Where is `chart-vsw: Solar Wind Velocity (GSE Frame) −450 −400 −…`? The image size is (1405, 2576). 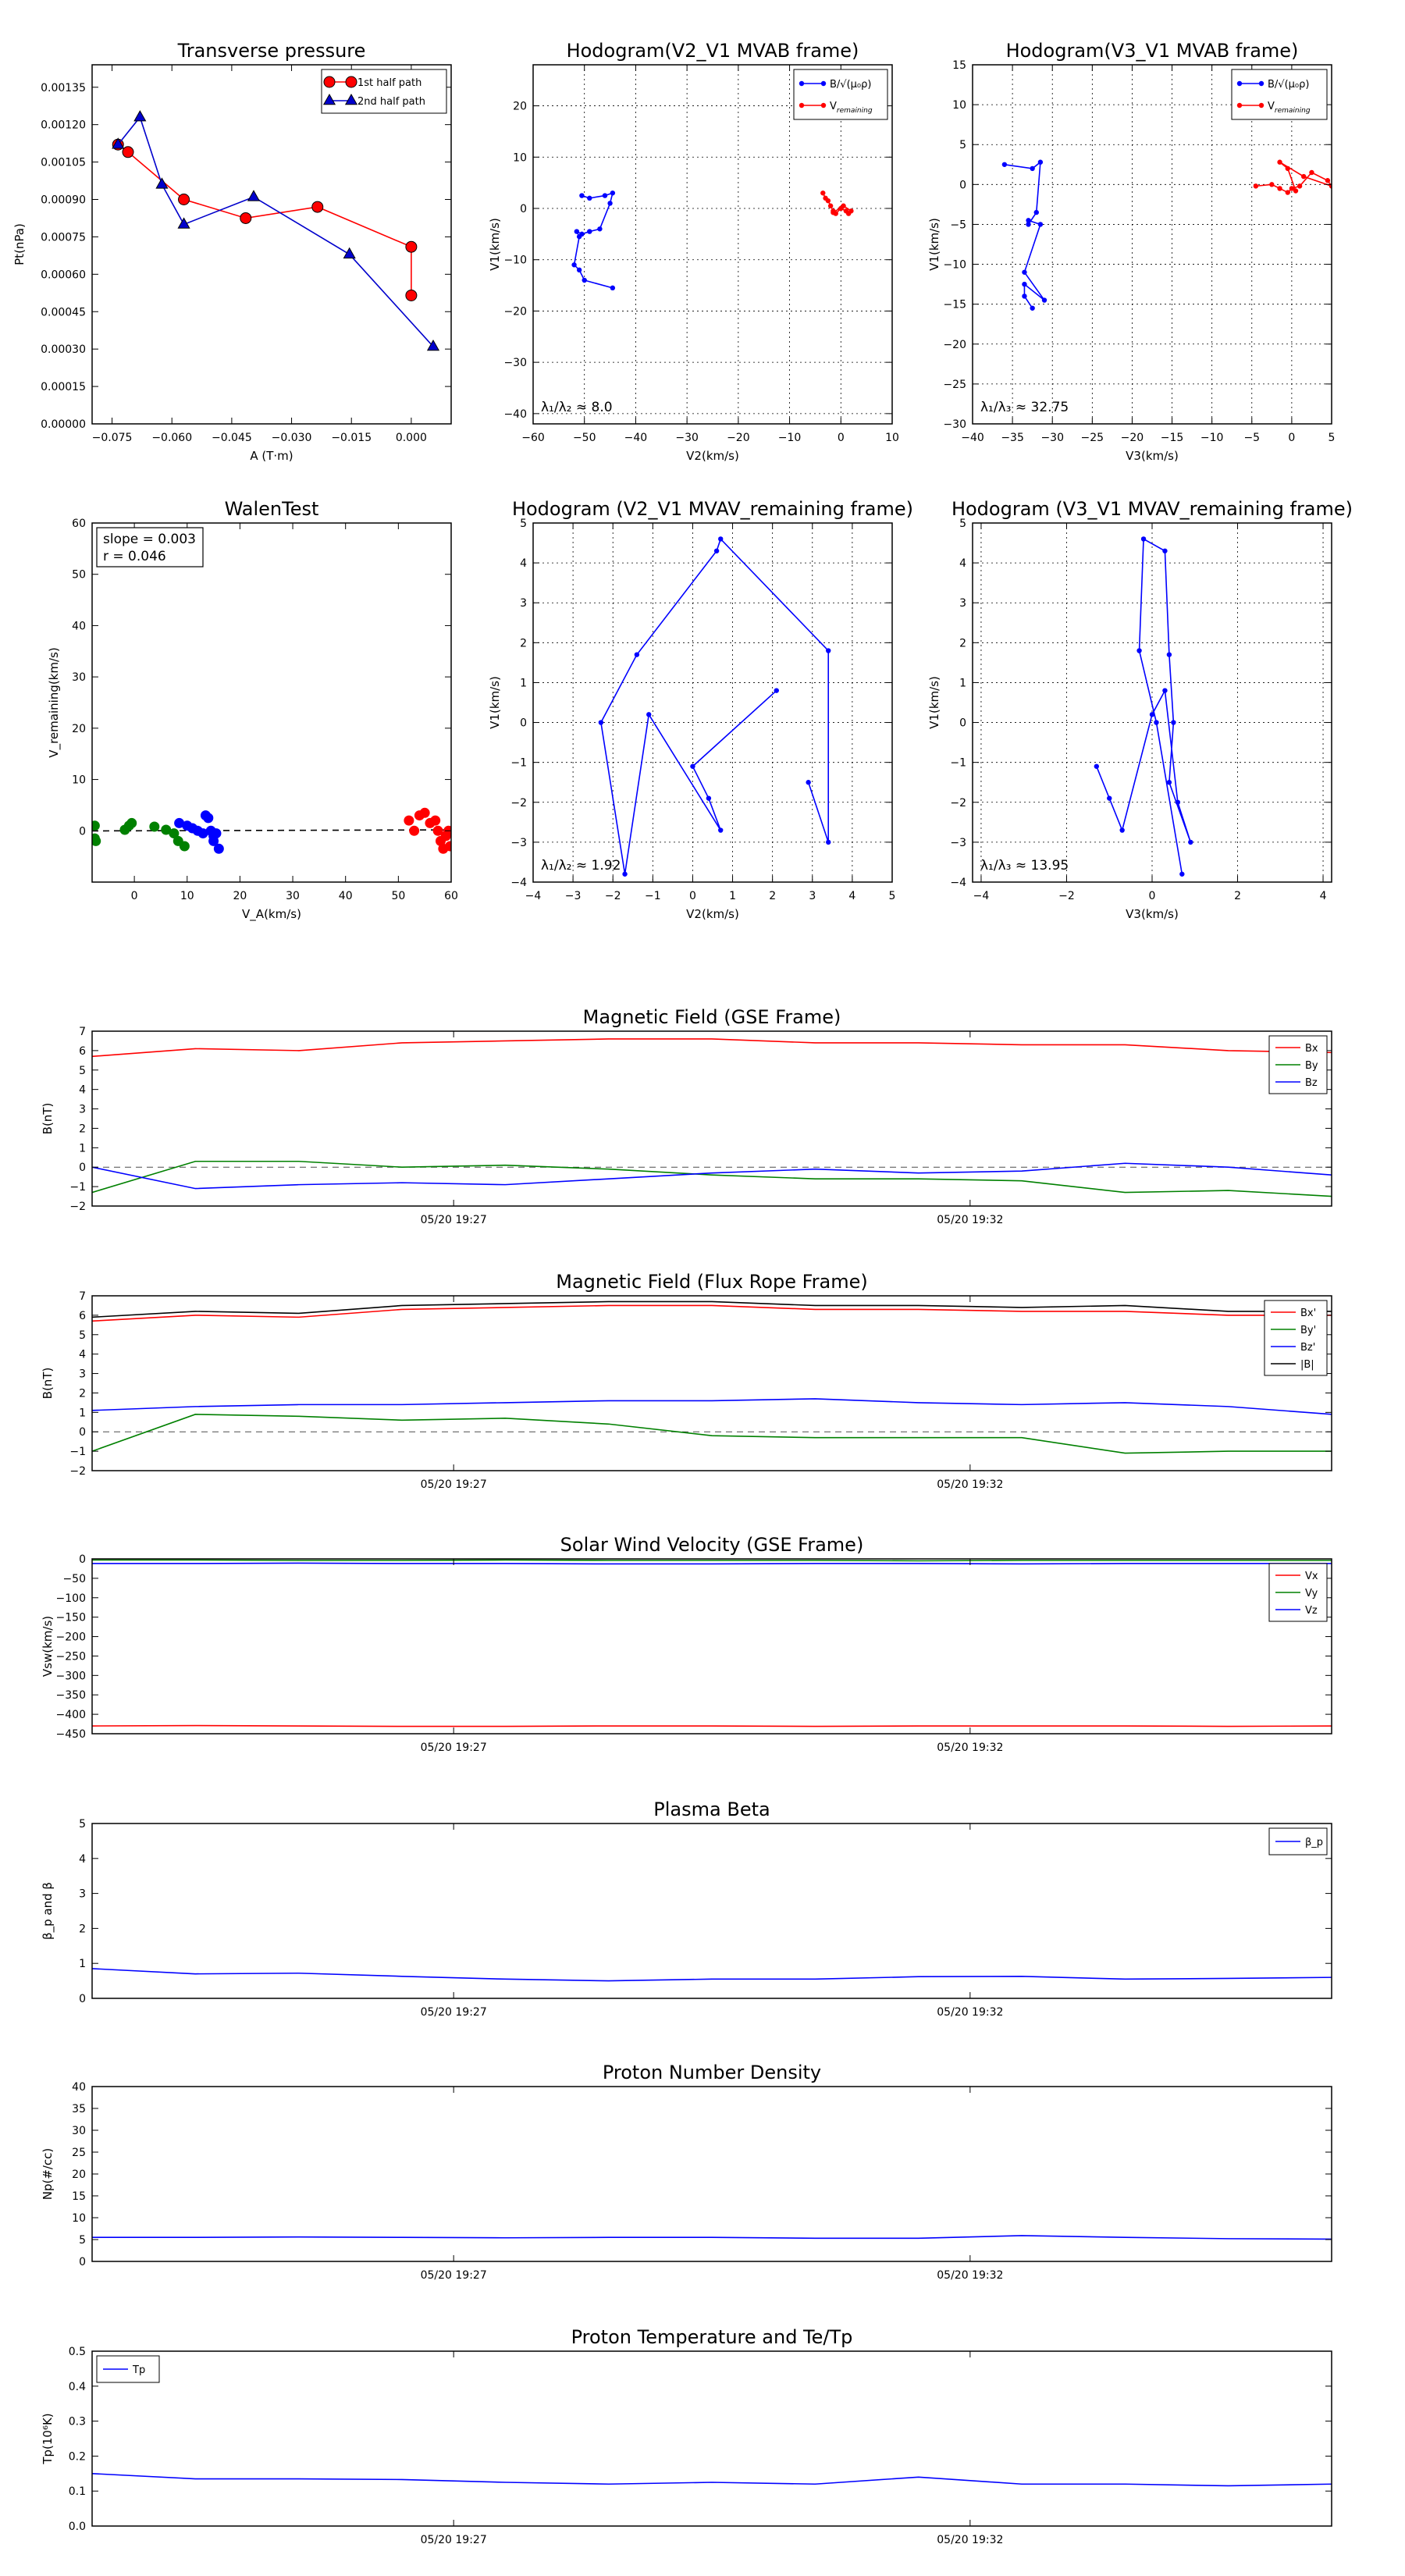 chart-vsw: Solar Wind Velocity (GSE Frame) −450 −400 −… is located at coordinates (686, 1644).